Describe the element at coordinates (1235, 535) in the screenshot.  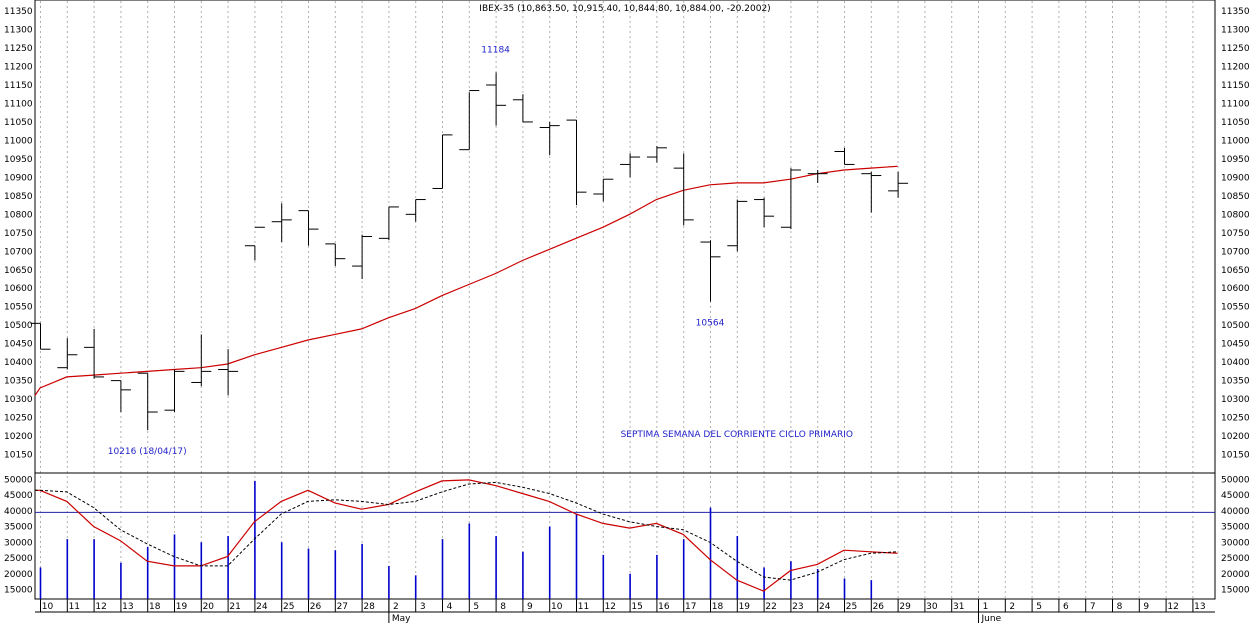
I see `volume-axis-right: 15000 20000 25000 30000 35000 40000 45000 50000` at that location.